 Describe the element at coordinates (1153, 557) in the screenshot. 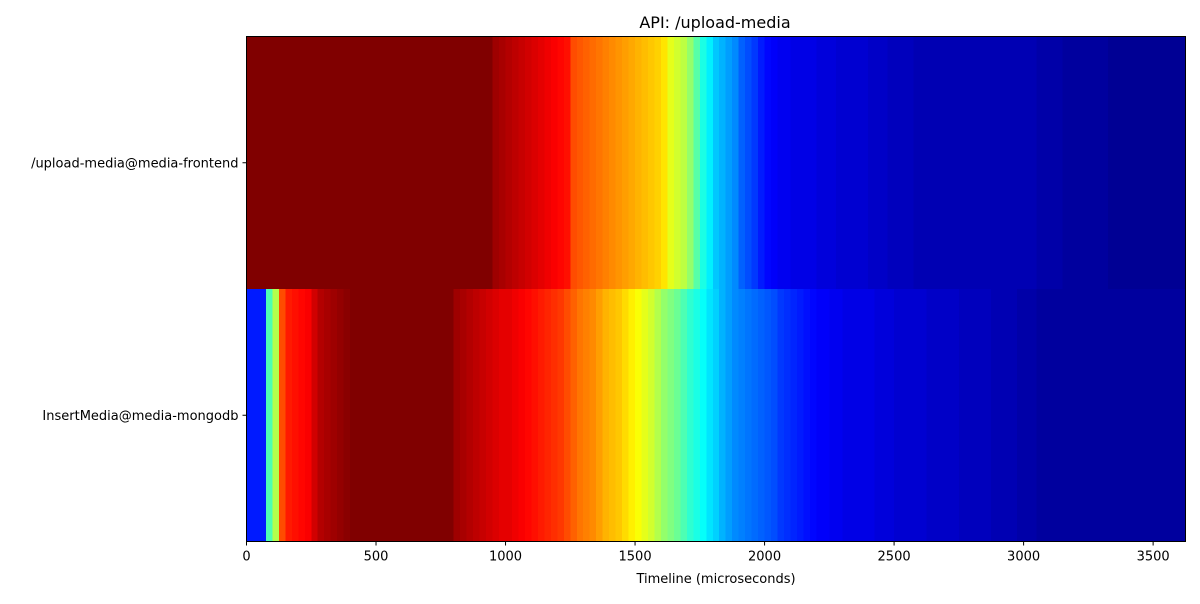

I see `x-tick-label: 3500` at that location.